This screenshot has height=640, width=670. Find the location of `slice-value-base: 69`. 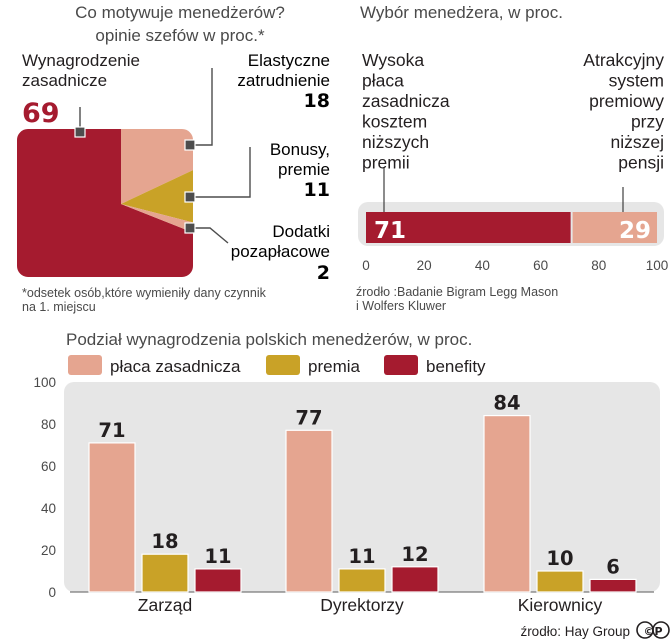

slice-value-base: 69 is located at coordinates (41, 113).